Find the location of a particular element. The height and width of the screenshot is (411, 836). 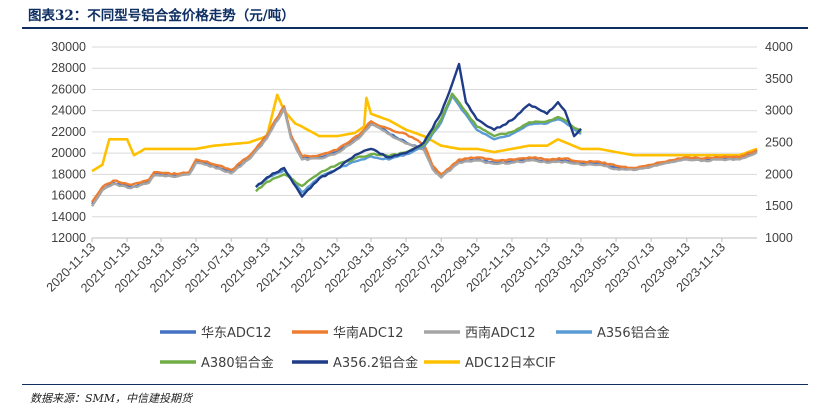

y-right-tick-label: 3000 is located at coordinates (779, 111).